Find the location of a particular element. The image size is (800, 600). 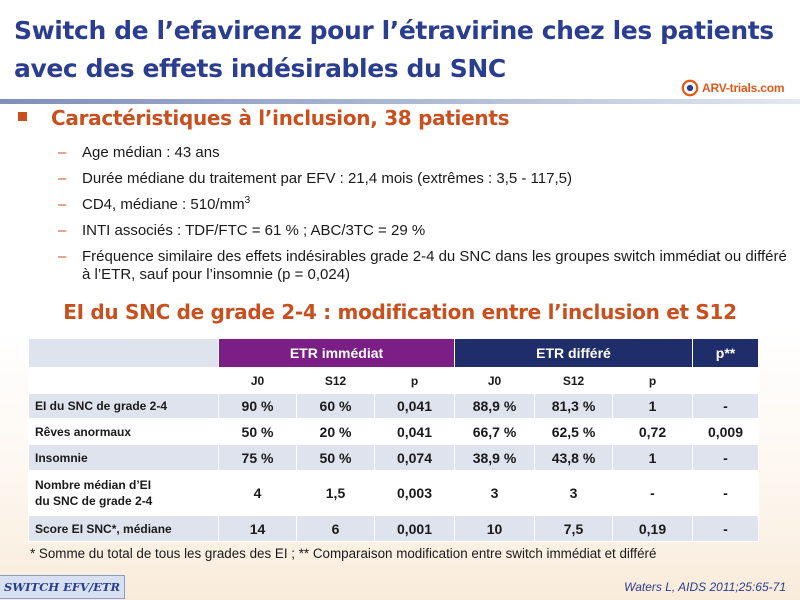

group-header-etr-immediat: ETR immédiat is located at coordinates (336, 353).